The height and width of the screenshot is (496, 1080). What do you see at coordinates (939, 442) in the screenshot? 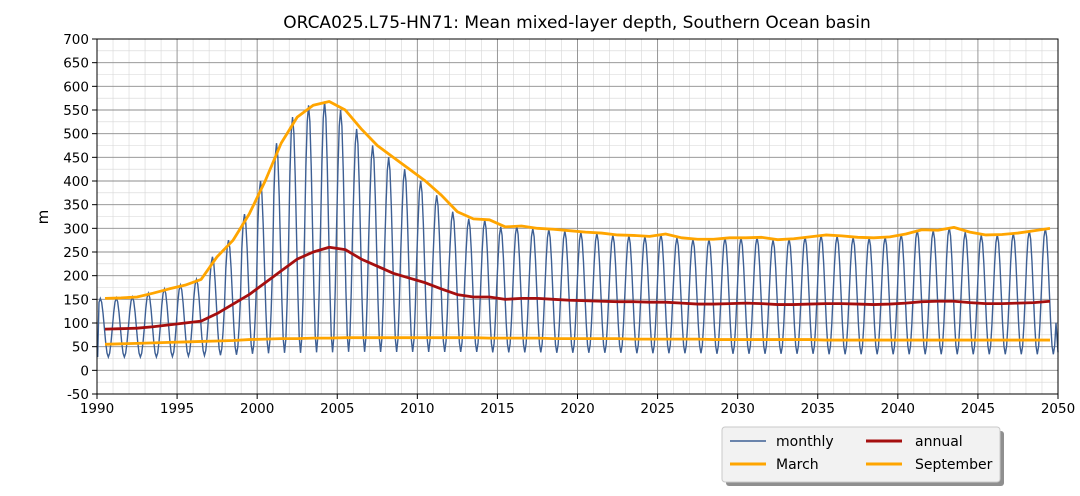
I see `legend-label-annual: annual` at bounding box center [939, 442].